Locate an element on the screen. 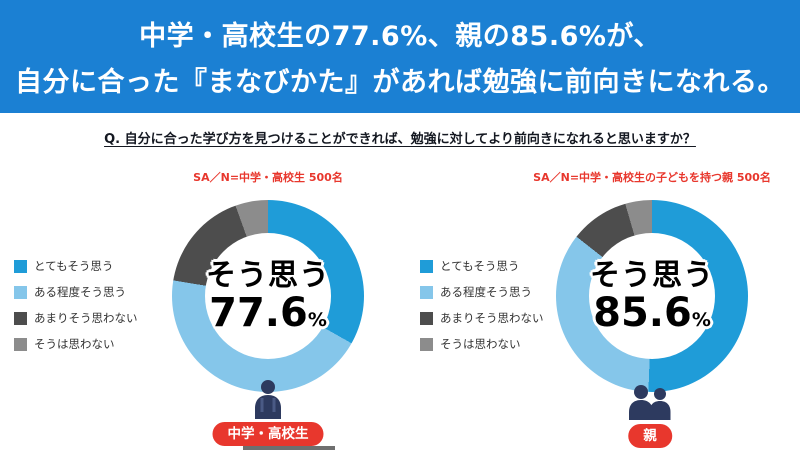 The height and width of the screenshot is (450, 800). badge-students: 中学・高校生 is located at coordinates (268, 434).